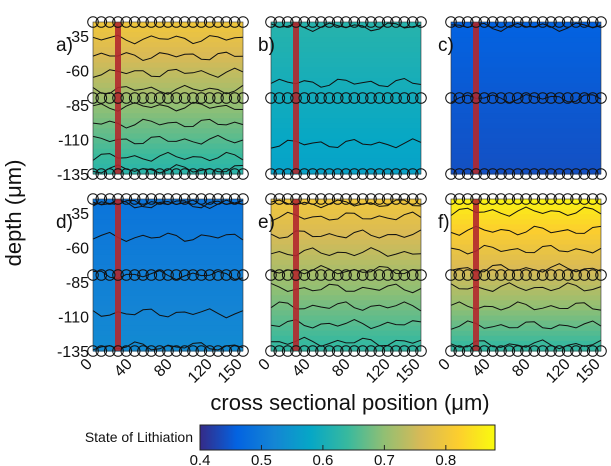 This screenshot has height=466, width=611. Describe the element at coordinates (152, 100) in the screenshot. I see `panel-a: a)-35 -60 -85 -110 -135` at that location.